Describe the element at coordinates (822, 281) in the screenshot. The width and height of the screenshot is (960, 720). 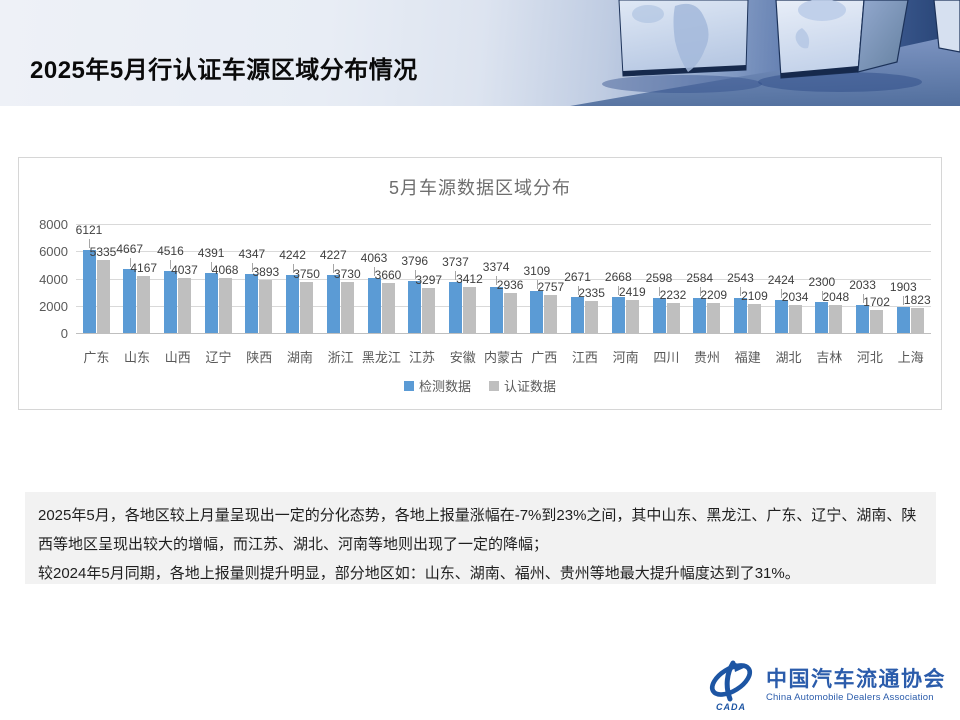
I see `value-label-检测数据: 2300` at that location.